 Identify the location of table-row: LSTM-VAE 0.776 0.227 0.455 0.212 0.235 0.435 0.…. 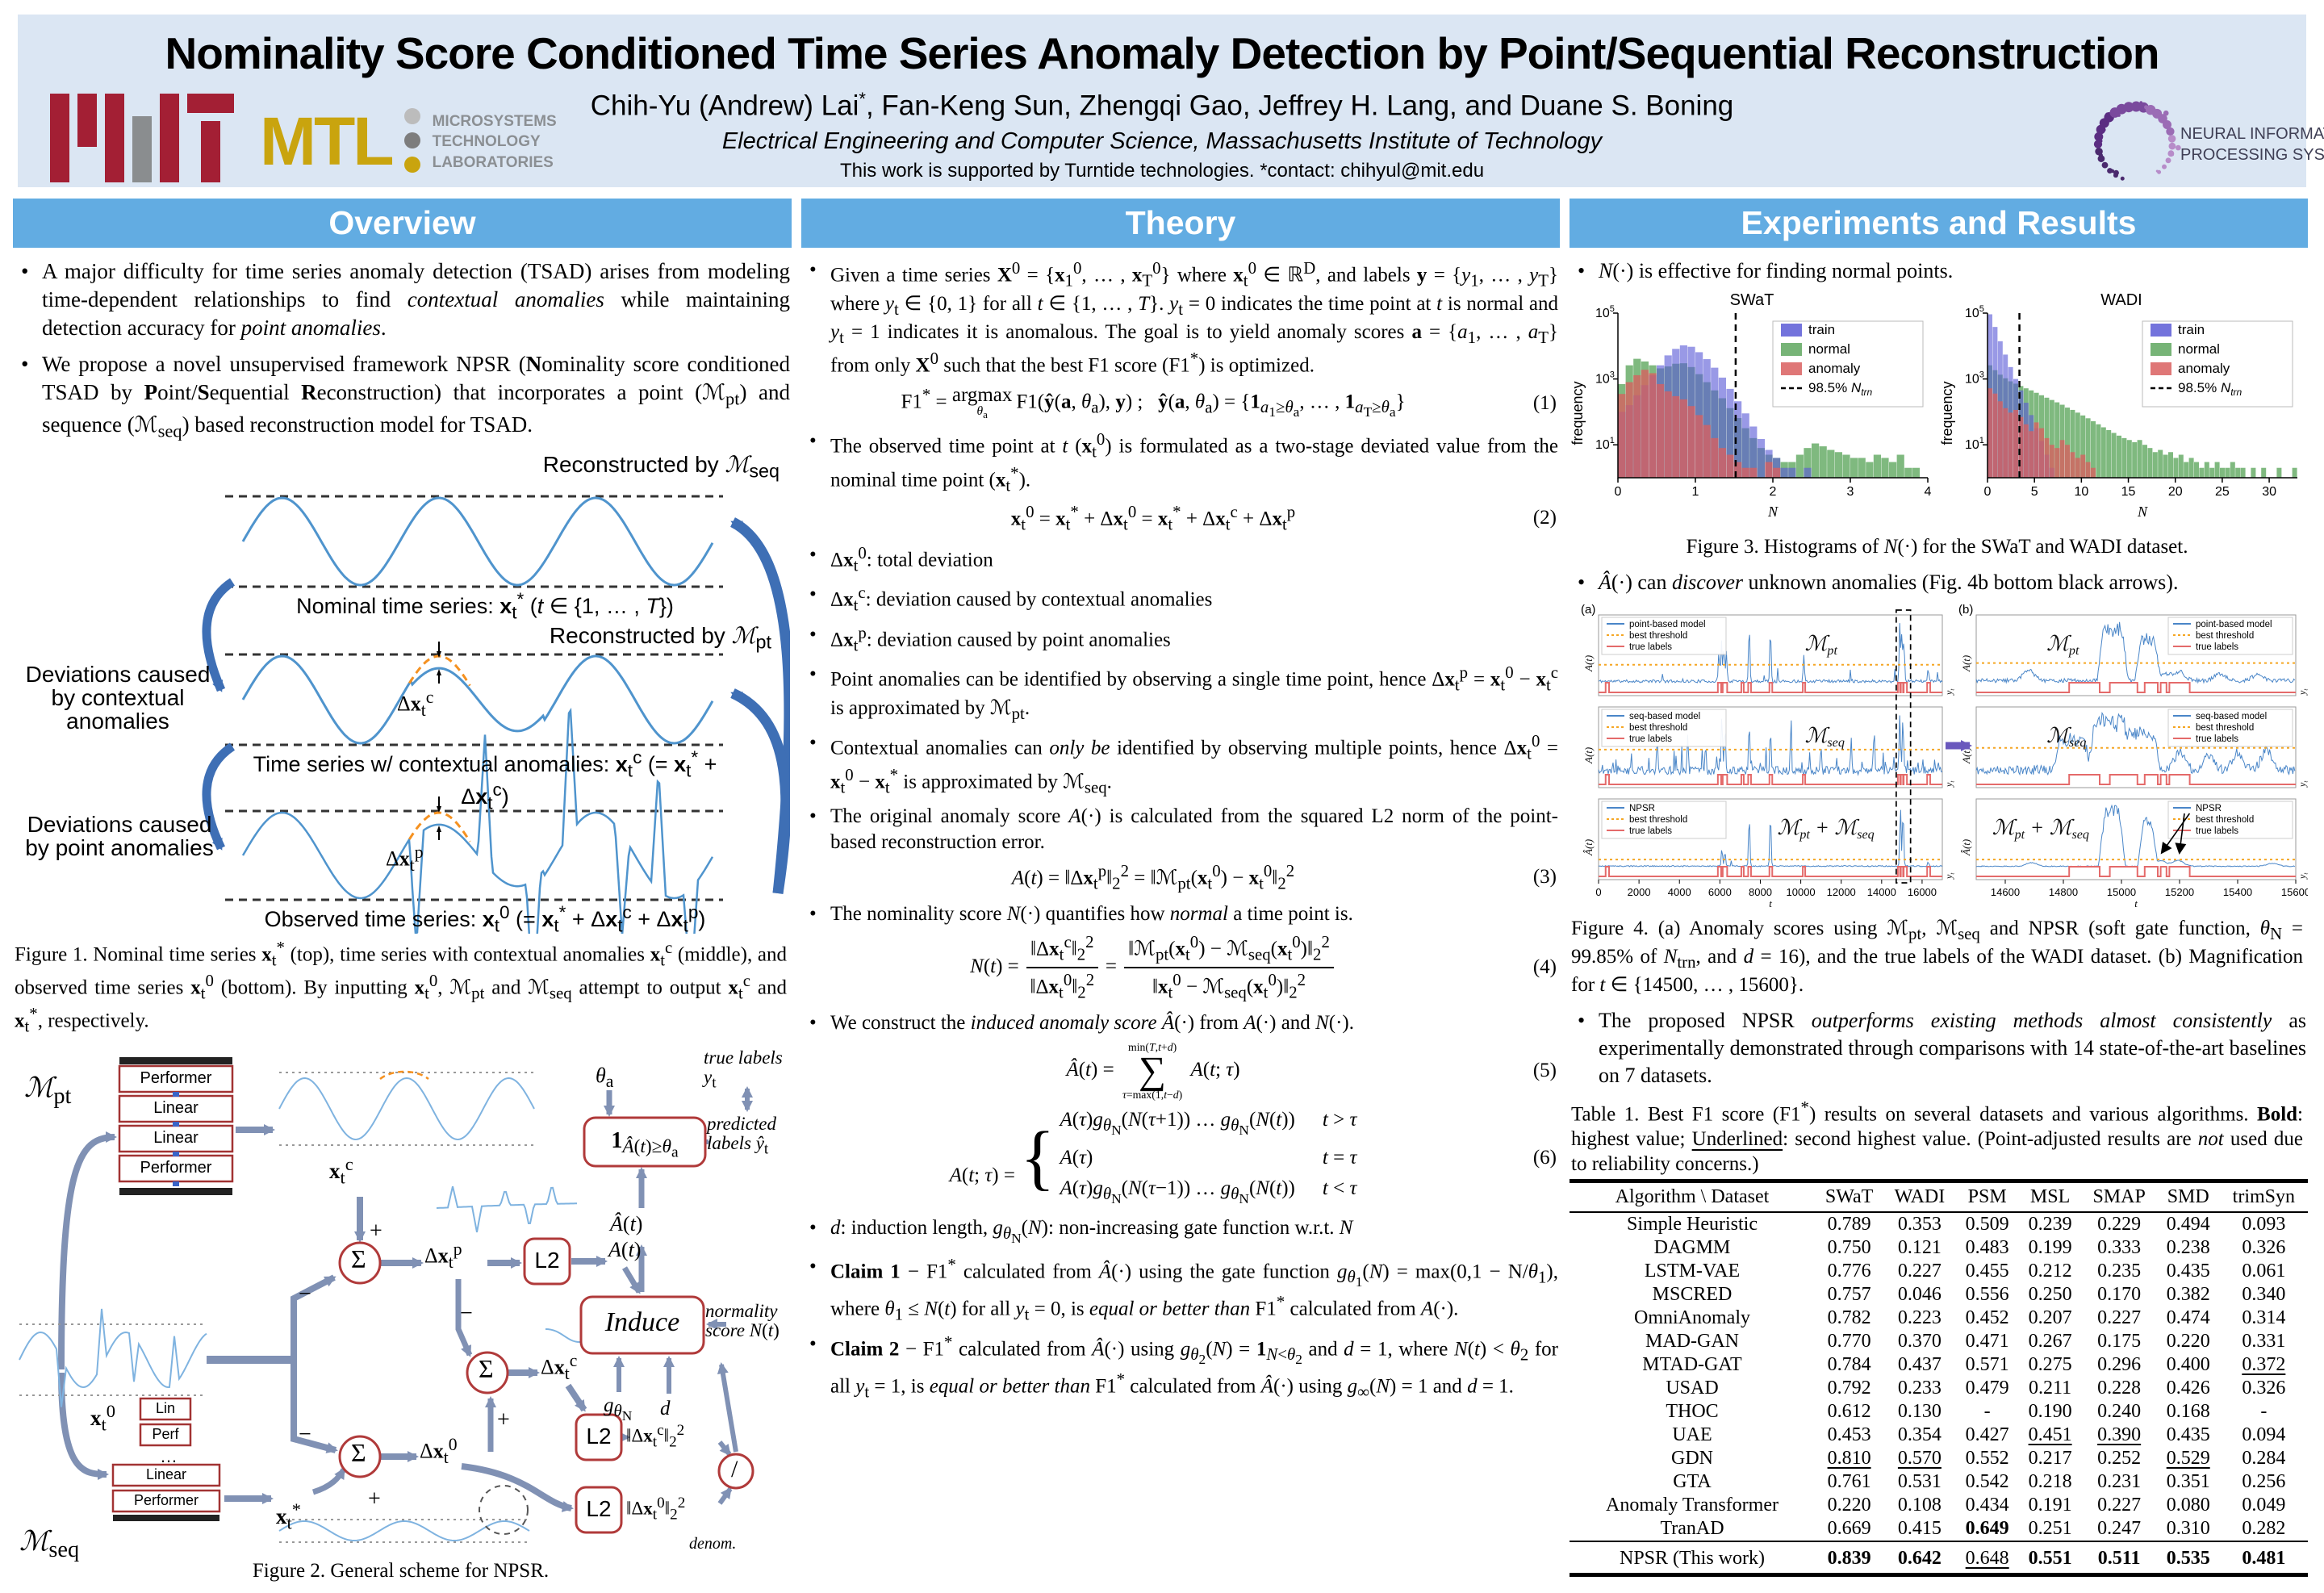
(1939, 1271).